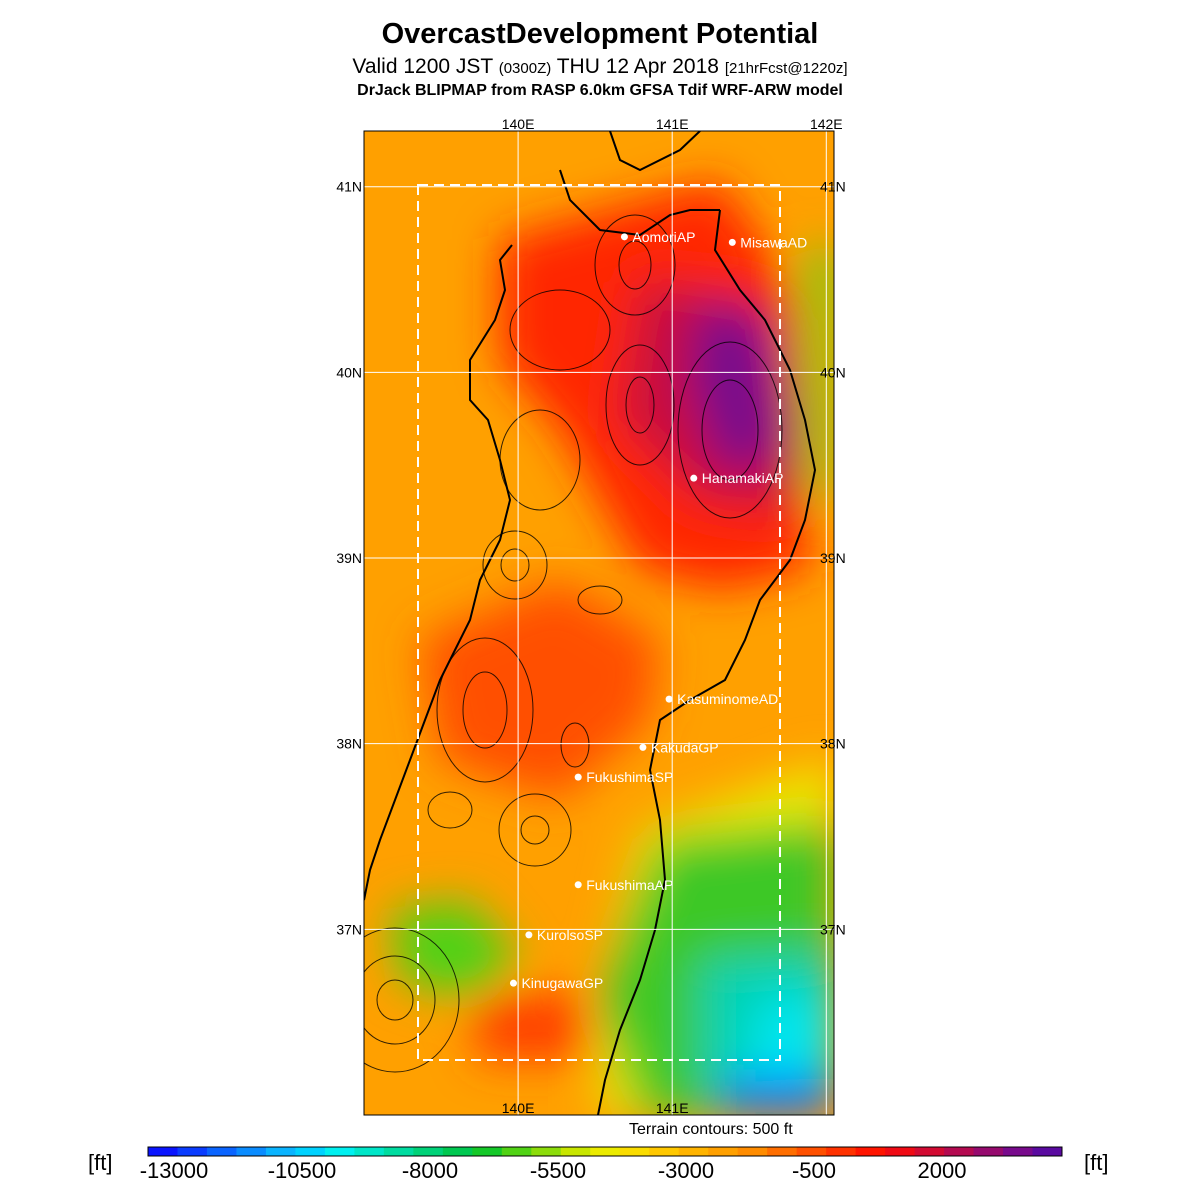 This screenshot has width=1200, height=1200. I want to click on lon-label-top: 141E, so click(672, 124).